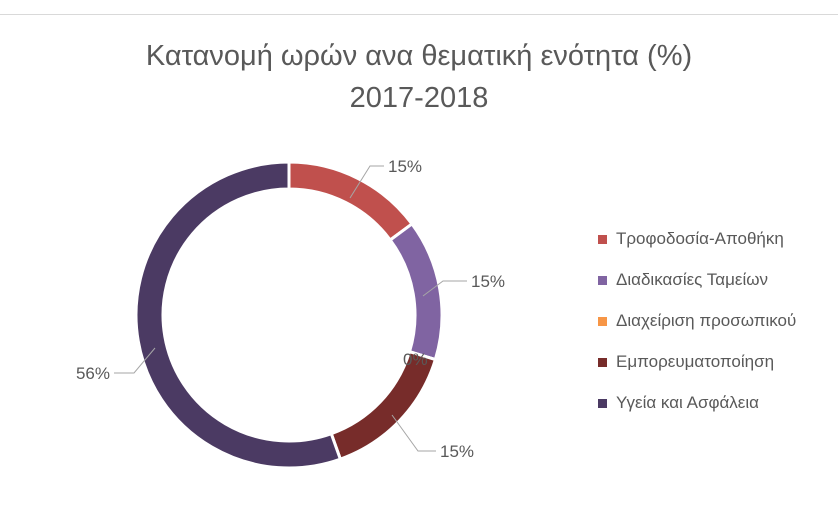 Image resolution: width=838 pixels, height=519 pixels. What do you see at coordinates (692, 279) in the screenshot?
I see `legend-label: Διαδικασίες Ταμείων` at bounding box center [692, 279].